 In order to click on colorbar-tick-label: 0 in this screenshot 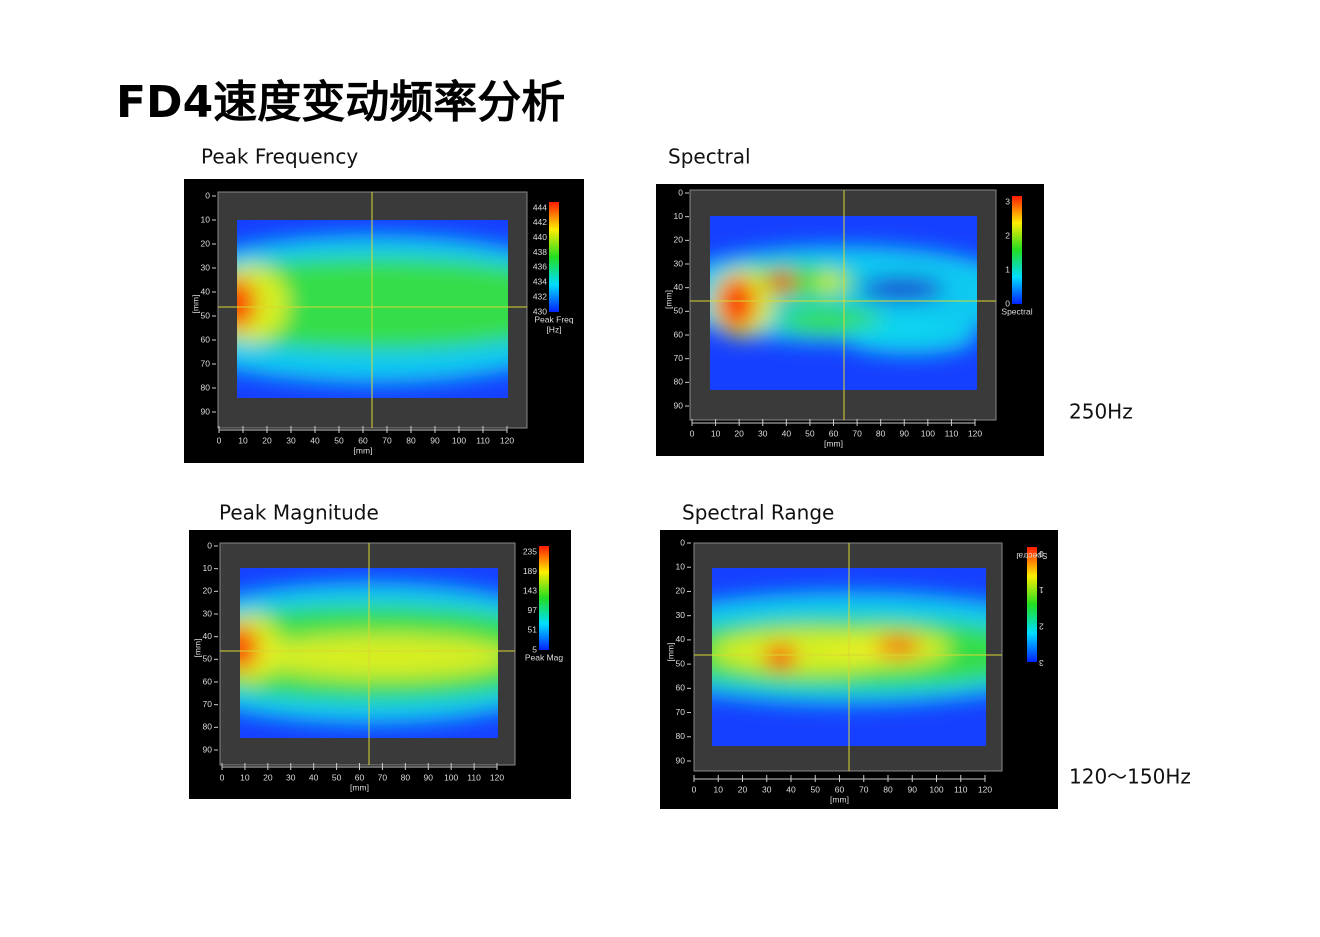, I will do `click(1041, 554)`.